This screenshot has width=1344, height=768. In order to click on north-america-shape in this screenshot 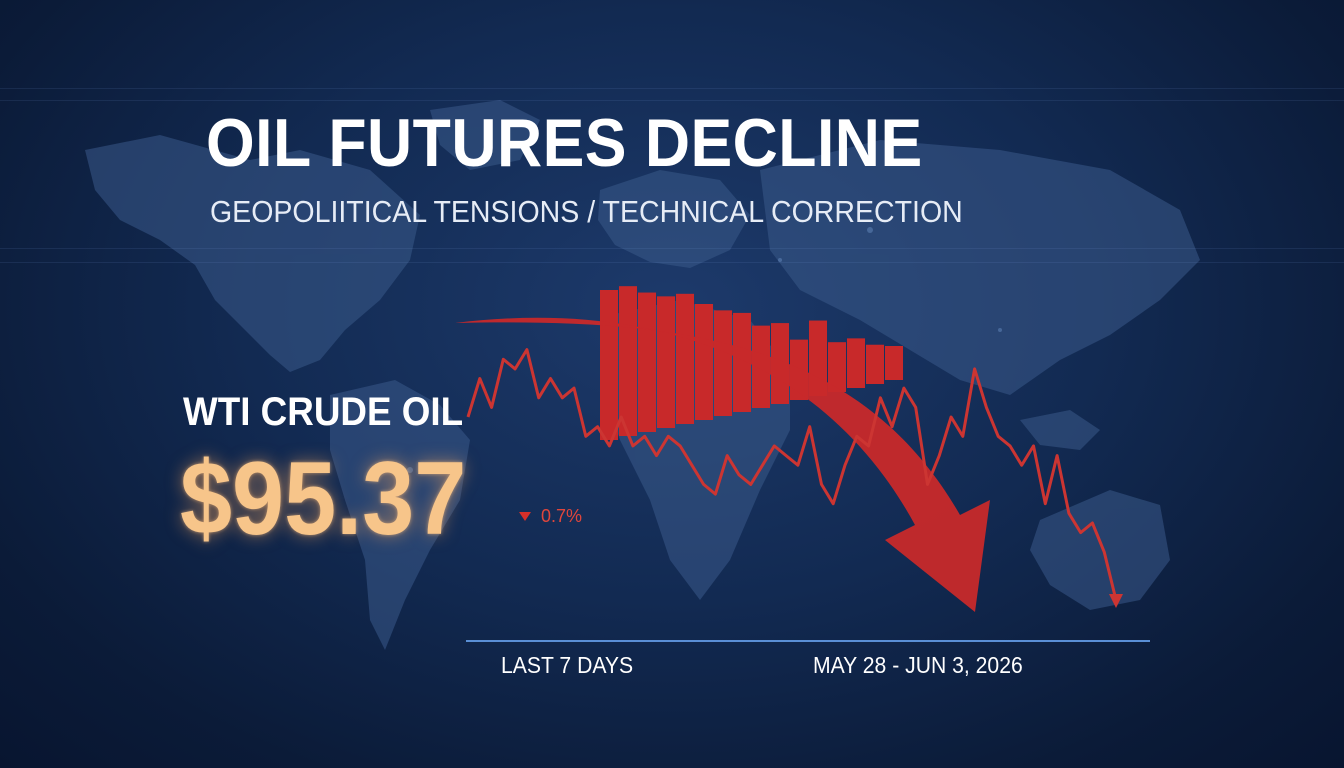, I will do `click(252, 253)`.